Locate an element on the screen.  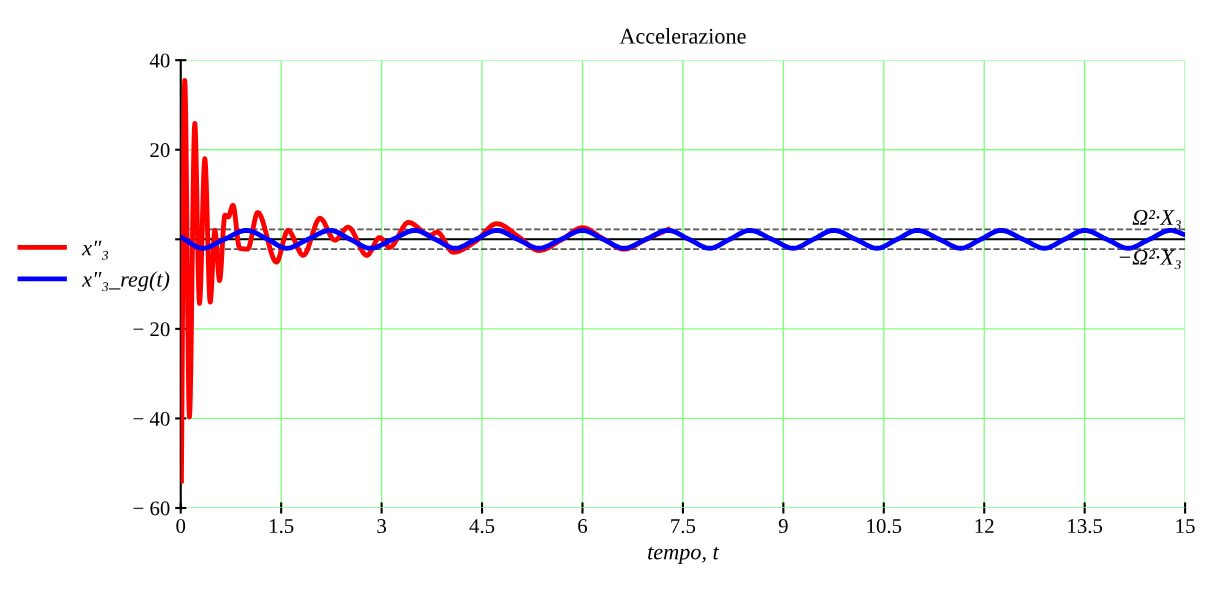
y-tick-label: 20 is located at coordinates (160, 150).